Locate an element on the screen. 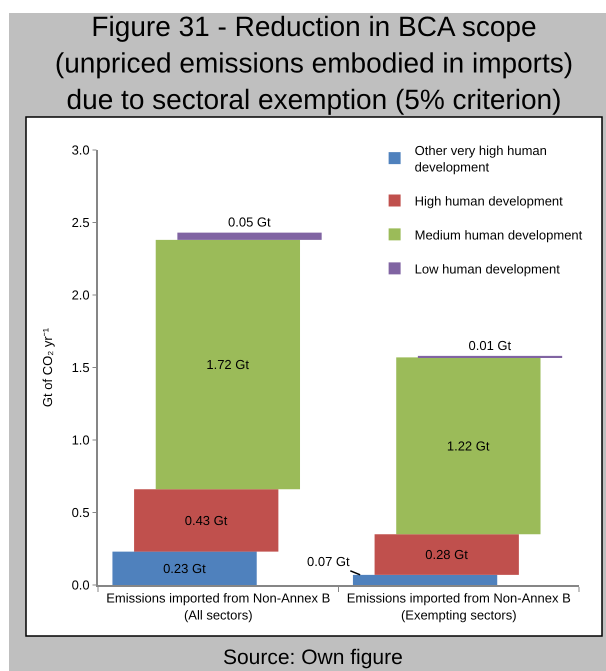  legend-label: Medium human development is located at coordinates (498, 234).